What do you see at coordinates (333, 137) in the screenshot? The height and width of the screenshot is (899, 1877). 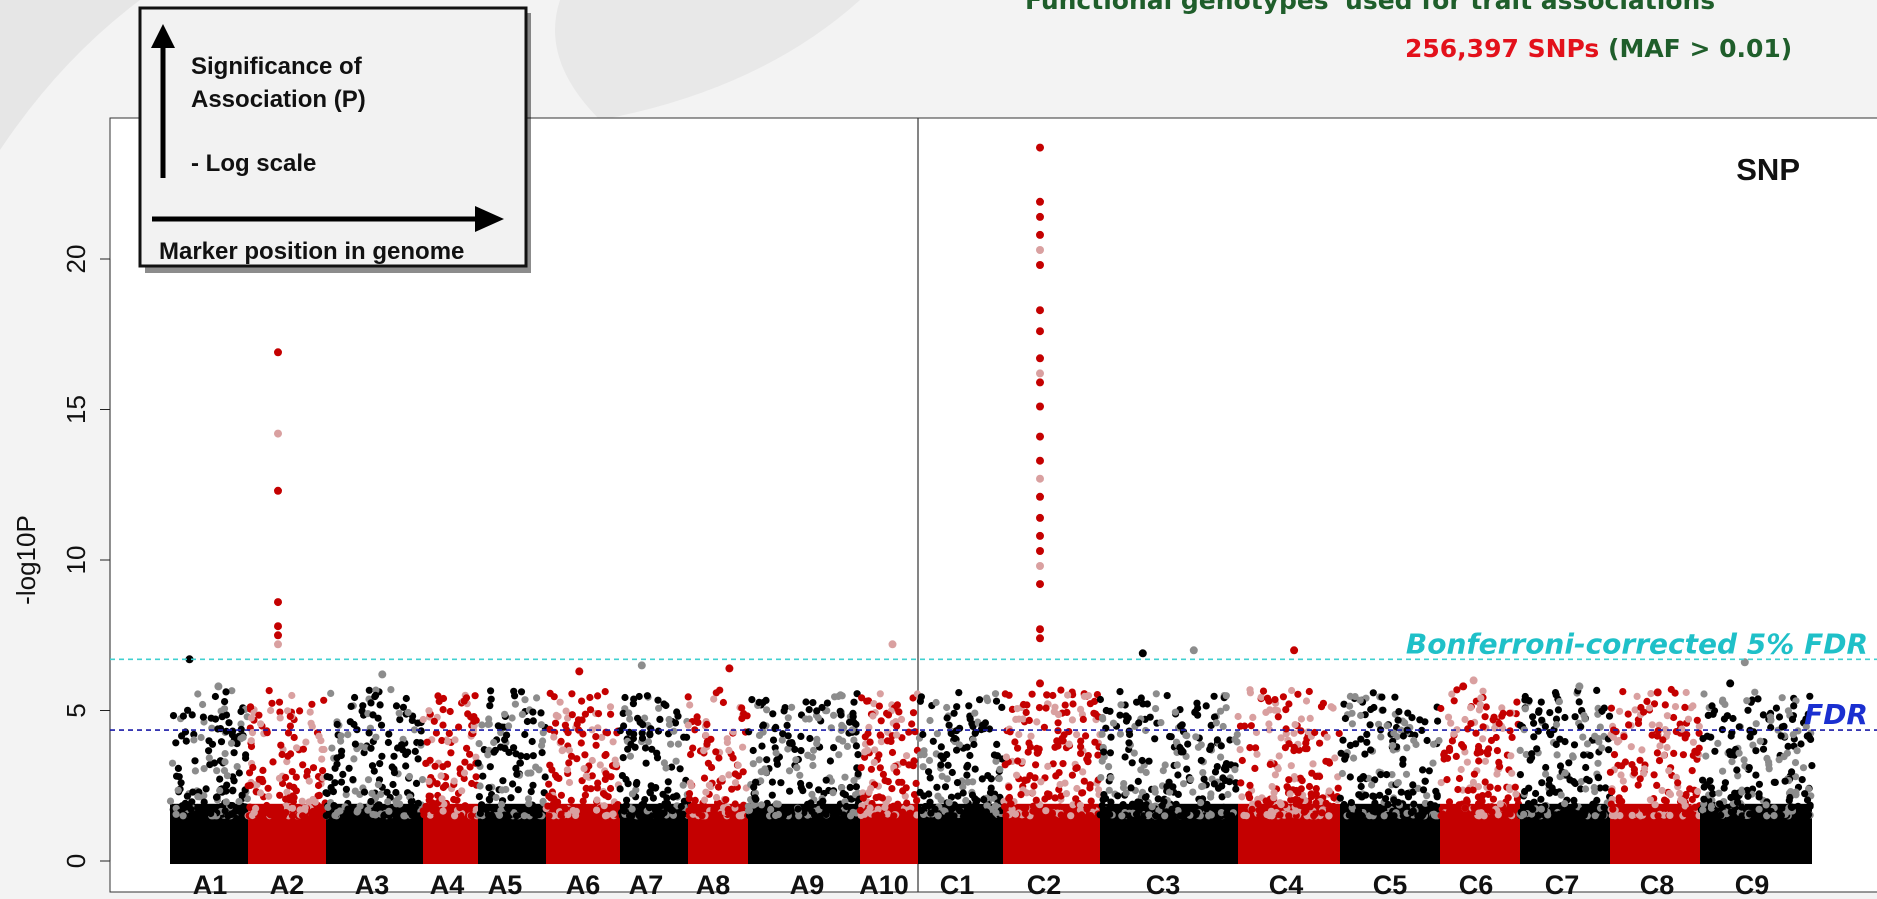 I see `legend-box` at bounding box center [333, 137].